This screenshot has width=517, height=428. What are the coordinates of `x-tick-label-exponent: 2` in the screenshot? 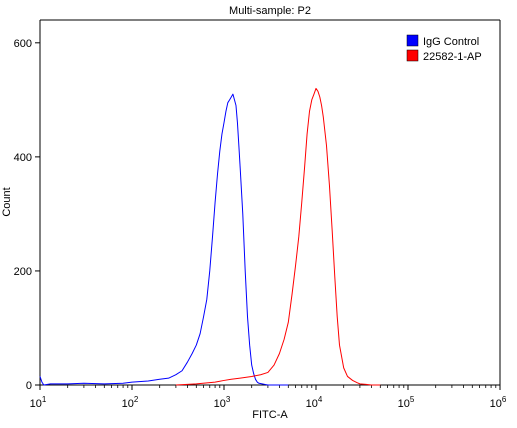 It's located at (136, 399).